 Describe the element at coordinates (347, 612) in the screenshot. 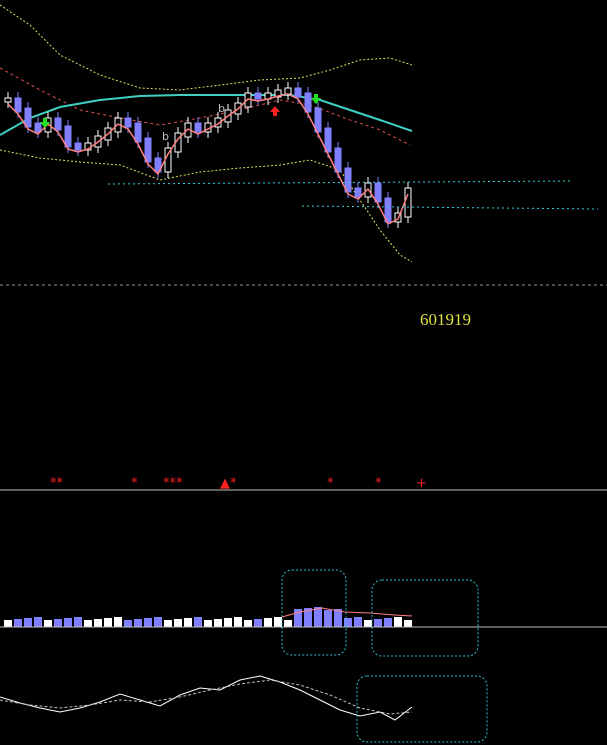

I see `volume-ma` at that location.